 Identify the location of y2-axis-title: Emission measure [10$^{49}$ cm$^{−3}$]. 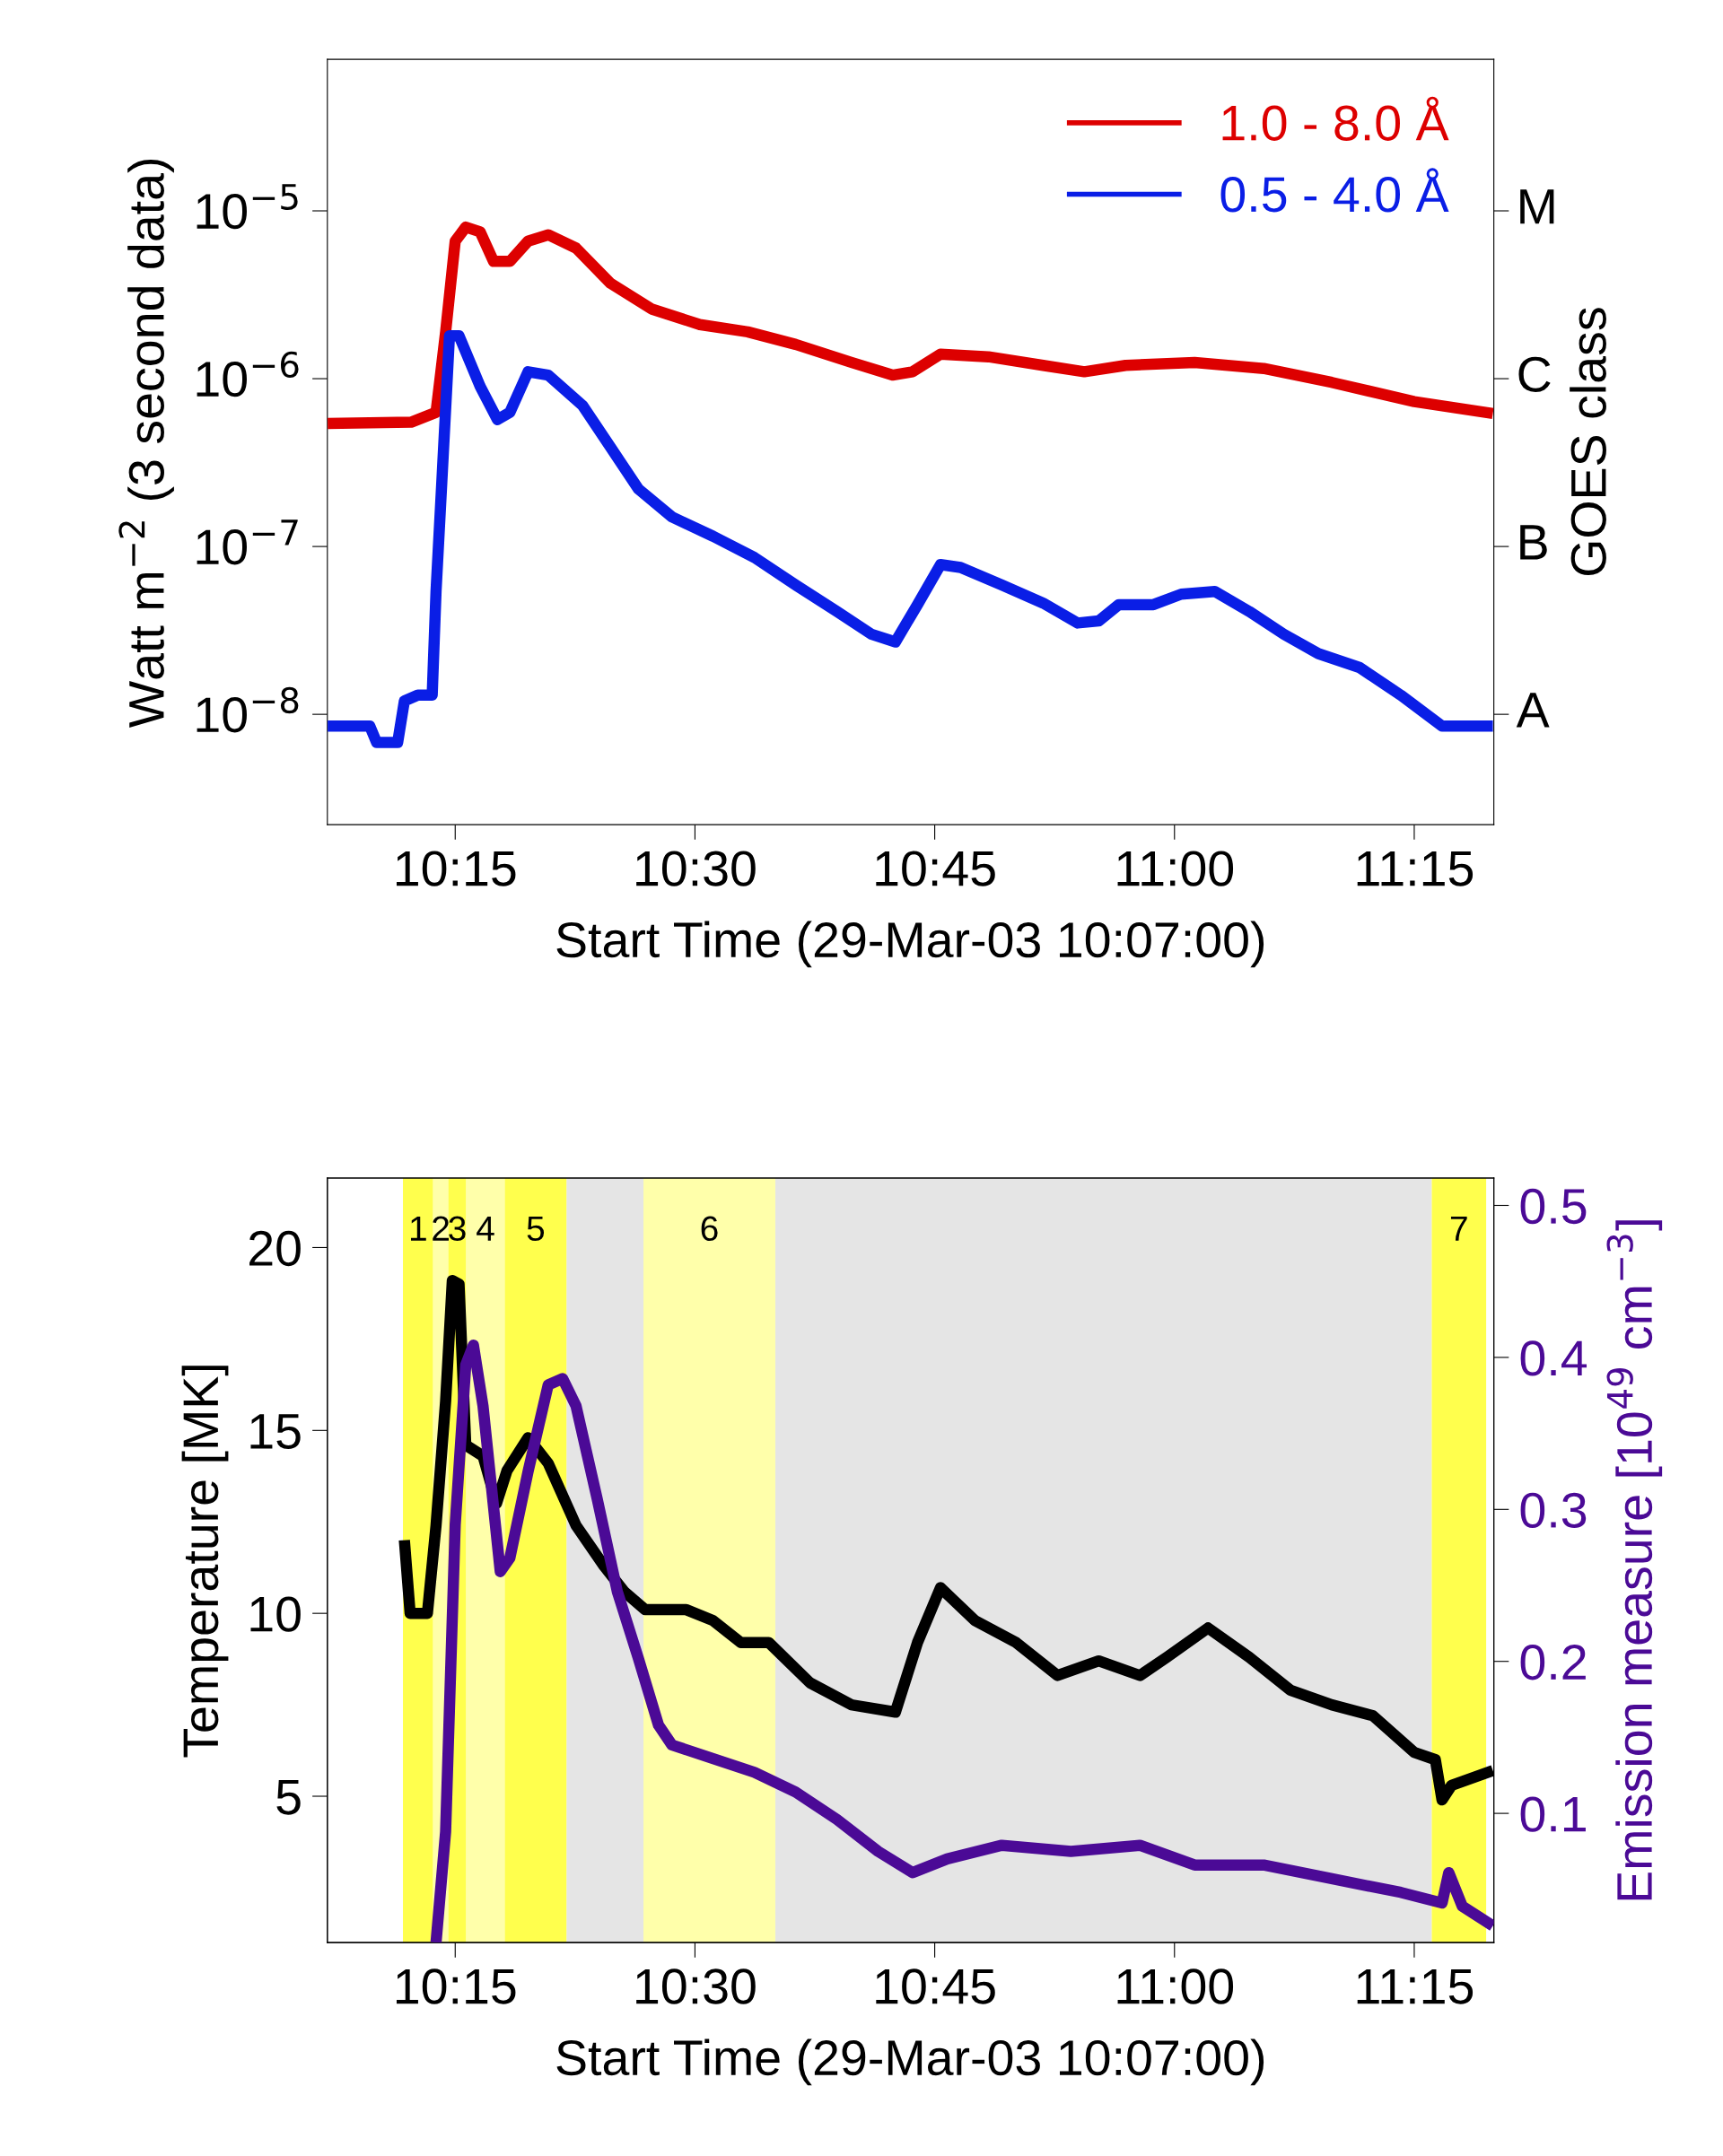
(1634, 1560).